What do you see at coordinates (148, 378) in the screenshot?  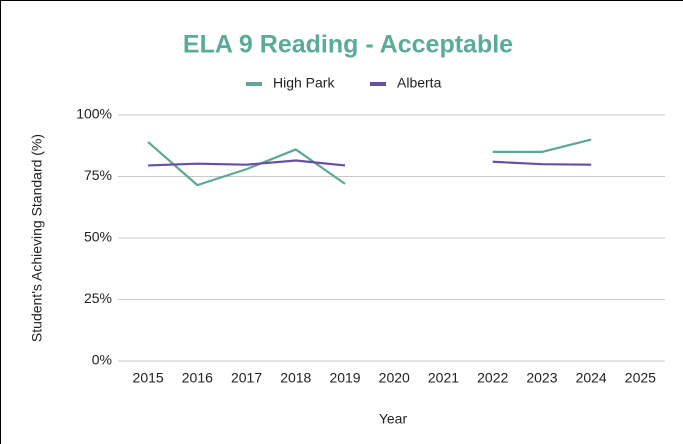 I see `x-tick-label: 2015` at bounding box center [148, 378].